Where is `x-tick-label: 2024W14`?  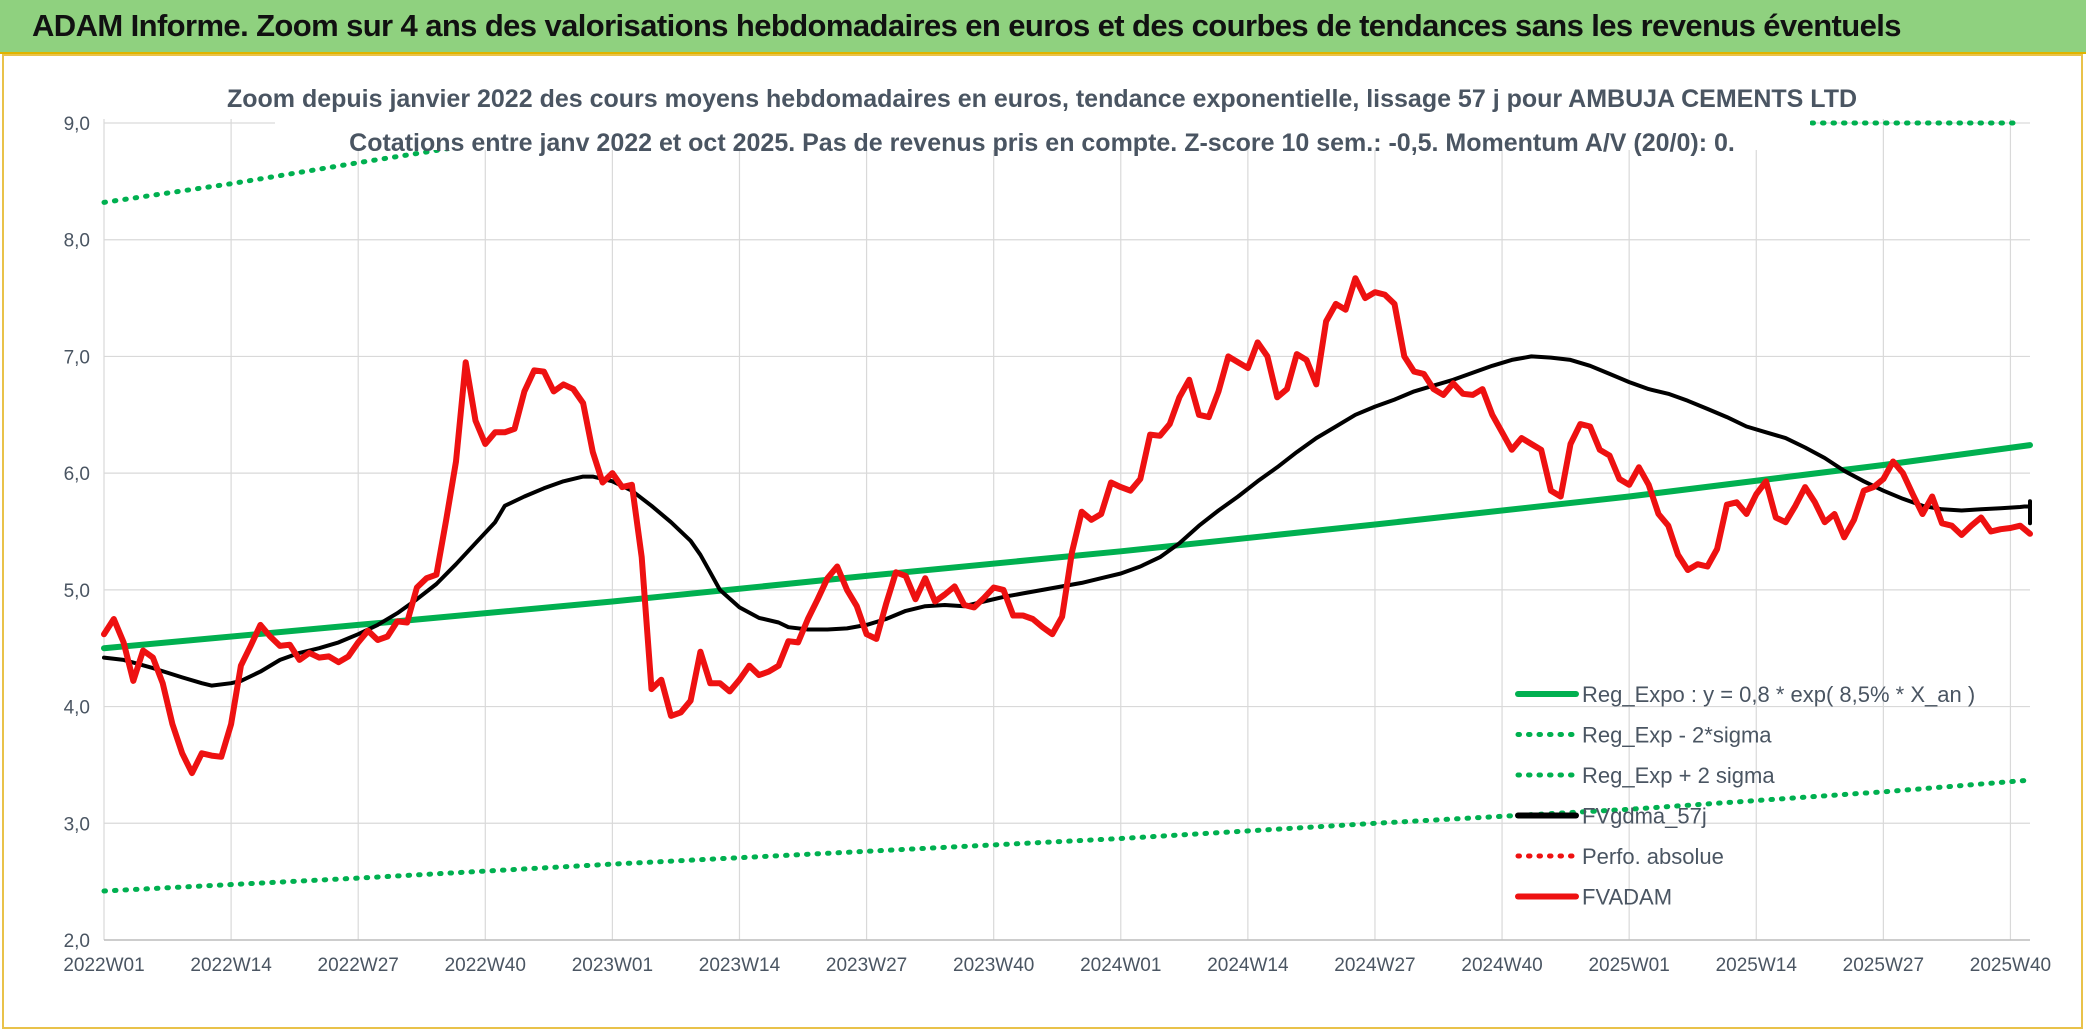 x-tick-label: 2024W14 is located at coordinates (1248, 965).